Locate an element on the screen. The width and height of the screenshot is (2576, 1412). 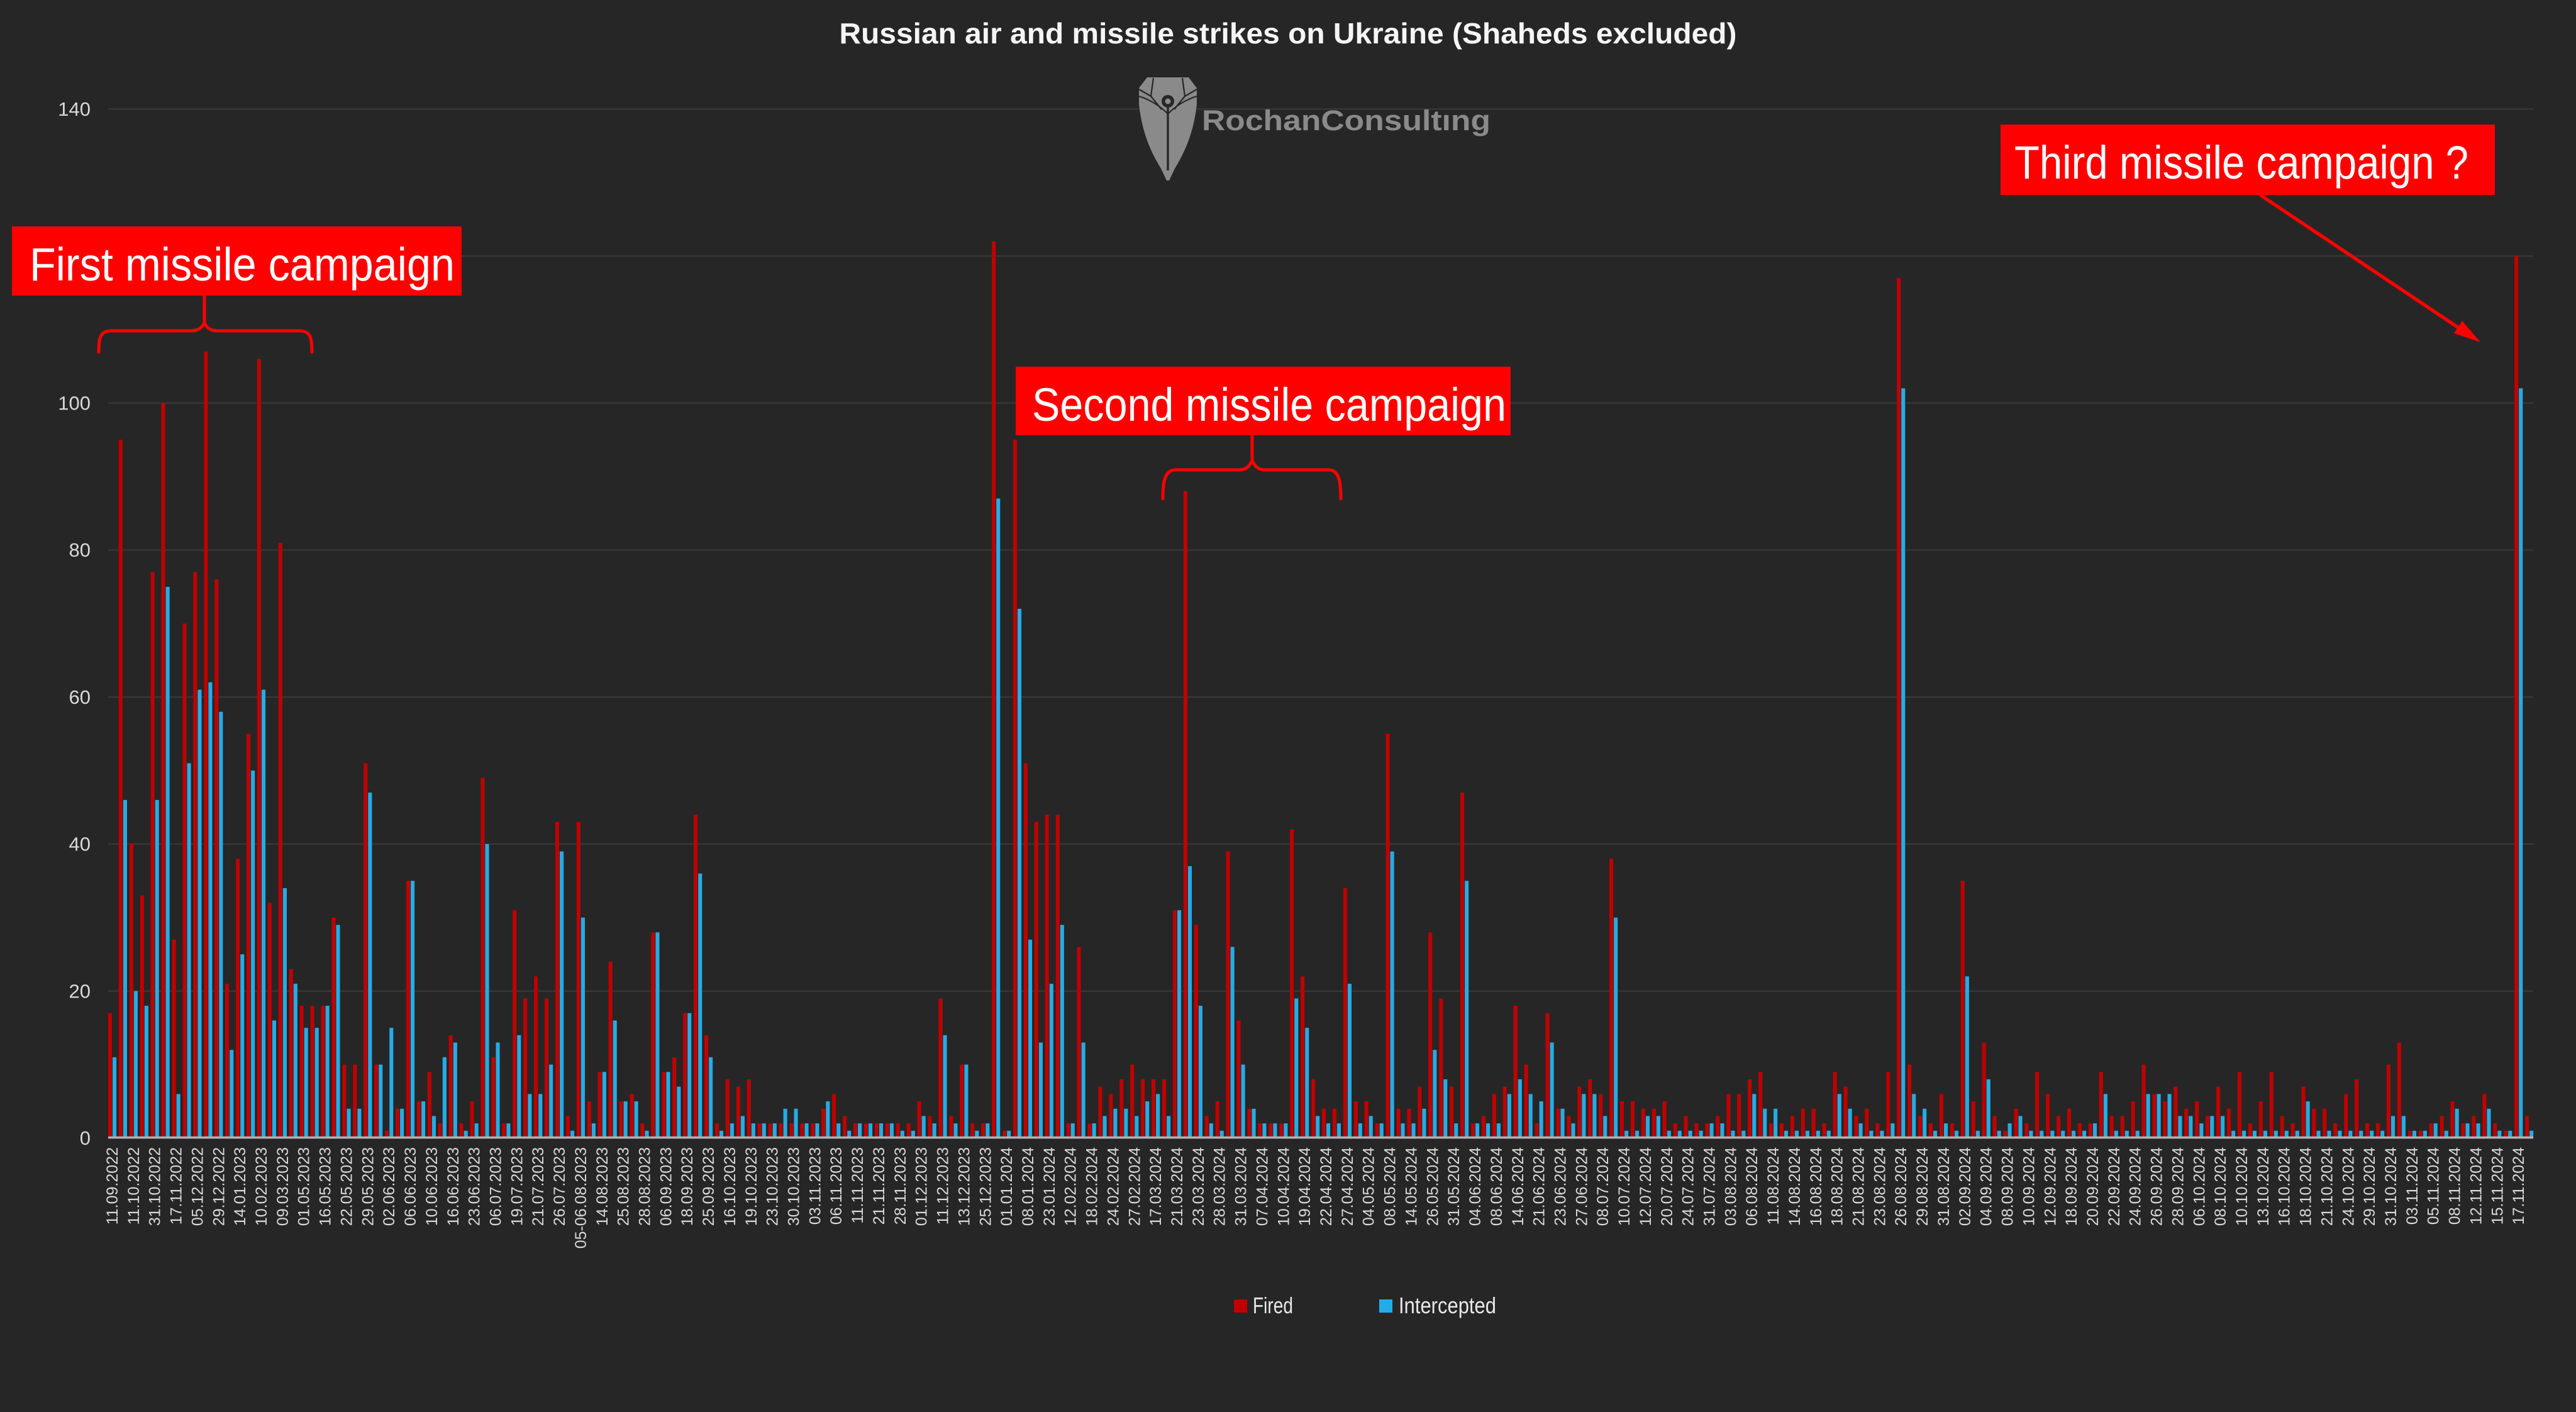
svg-text: 12.11.2024 is located at coordinates (2476, 1186).